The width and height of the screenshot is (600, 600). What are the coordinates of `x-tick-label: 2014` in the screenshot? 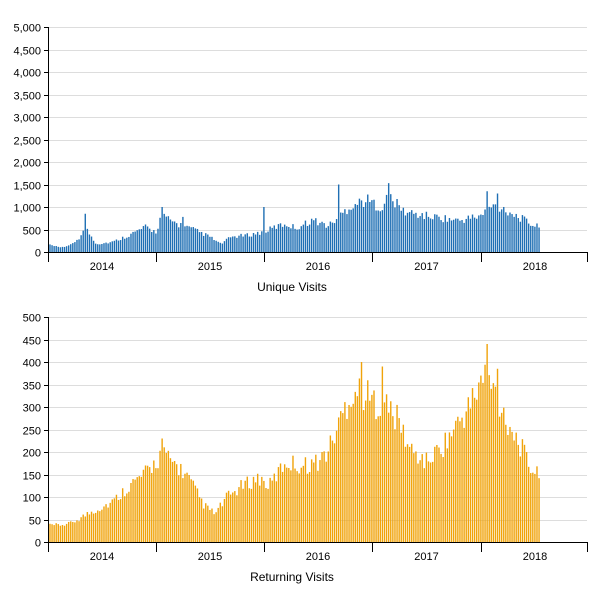 It's located at (102, 267).